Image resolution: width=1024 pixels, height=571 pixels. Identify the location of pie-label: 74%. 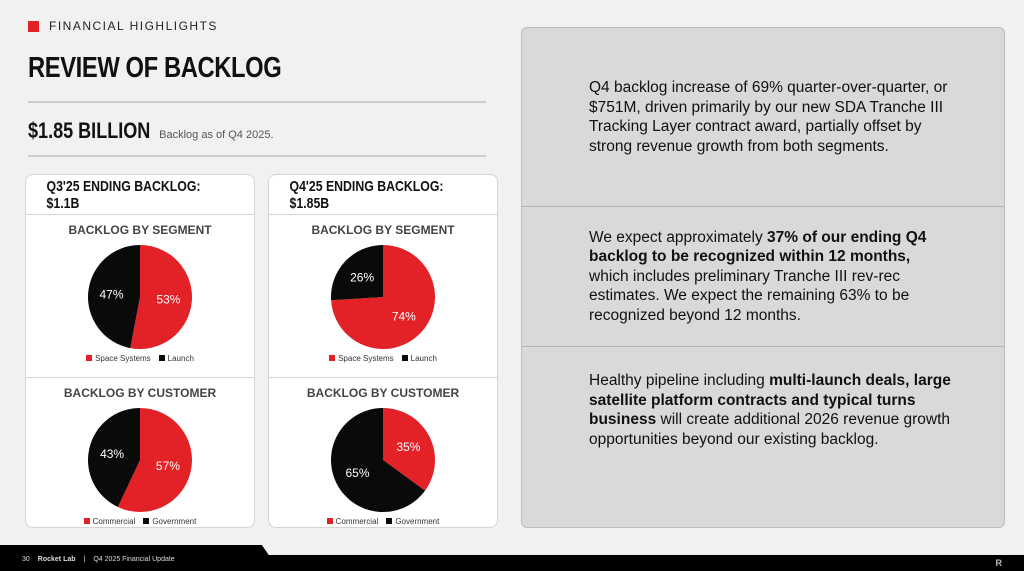
(404, 317).